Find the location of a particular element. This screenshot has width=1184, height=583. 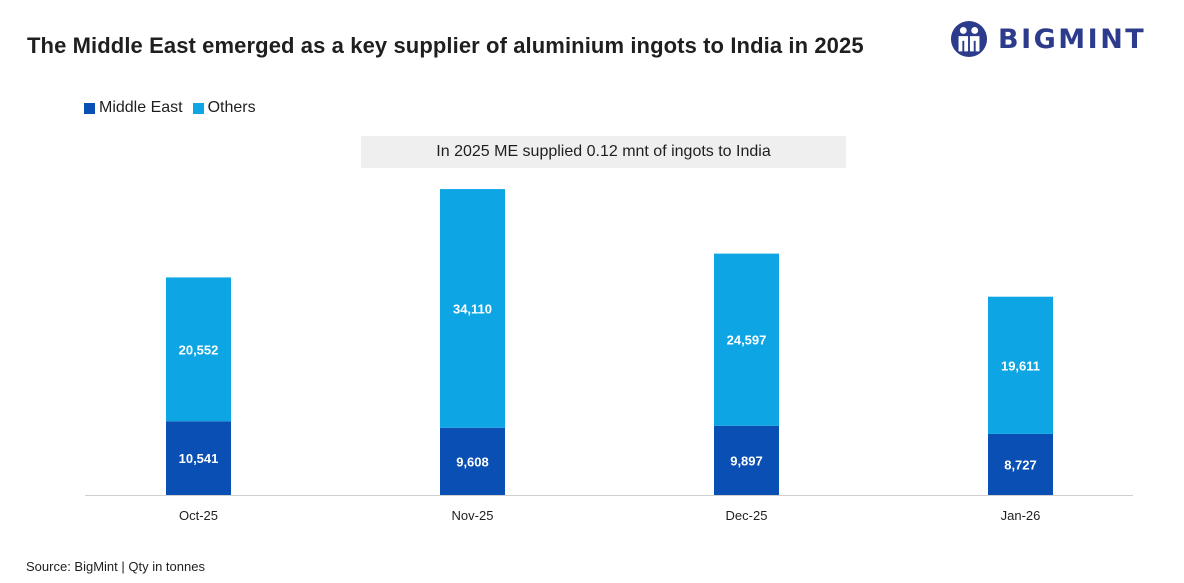

data-label-middle-east-nov-25: 9,608 is located at coordinates (472, 461).